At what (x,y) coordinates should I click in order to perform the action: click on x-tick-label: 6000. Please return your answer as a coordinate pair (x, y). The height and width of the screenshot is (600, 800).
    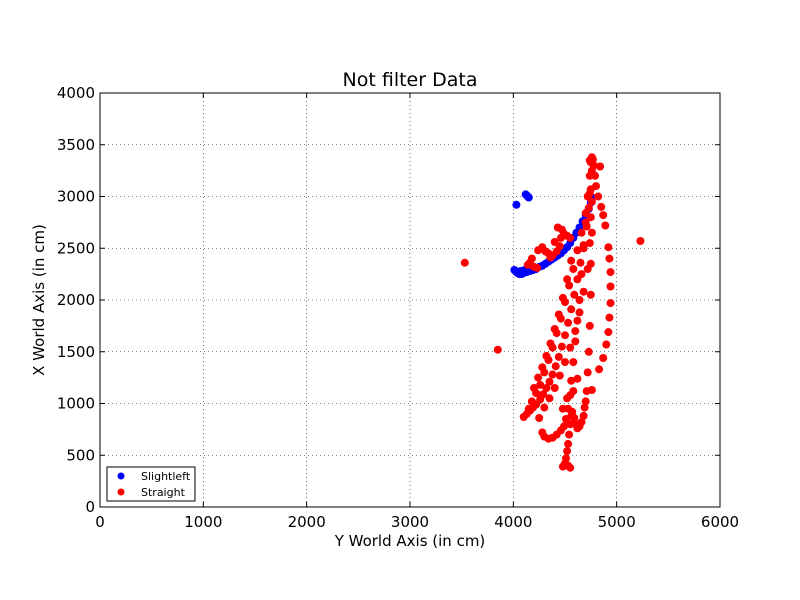
    Looking at the image, I should click on (720, 522).